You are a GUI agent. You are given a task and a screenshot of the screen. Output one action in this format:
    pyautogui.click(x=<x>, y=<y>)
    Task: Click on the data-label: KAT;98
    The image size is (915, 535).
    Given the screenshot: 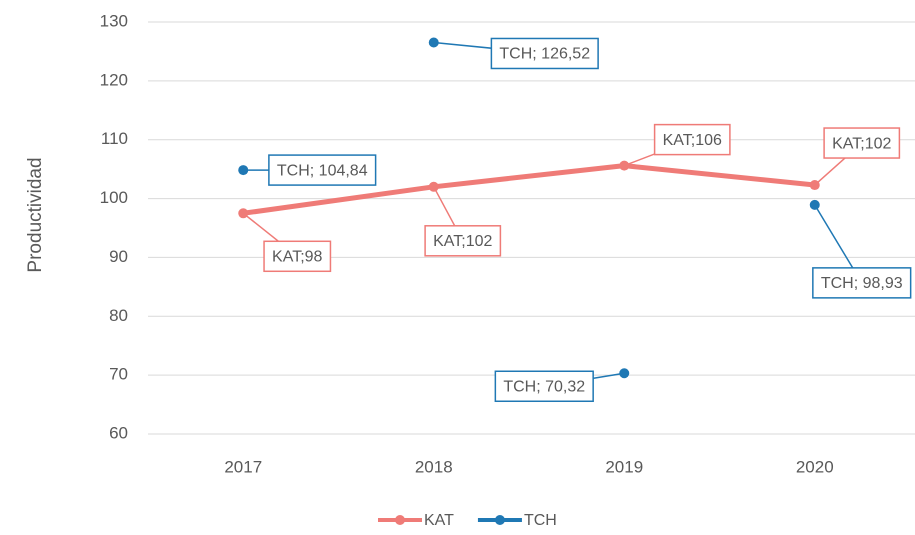 What is the action you would take?
    pyautogui.click(x=297, y=256)
    